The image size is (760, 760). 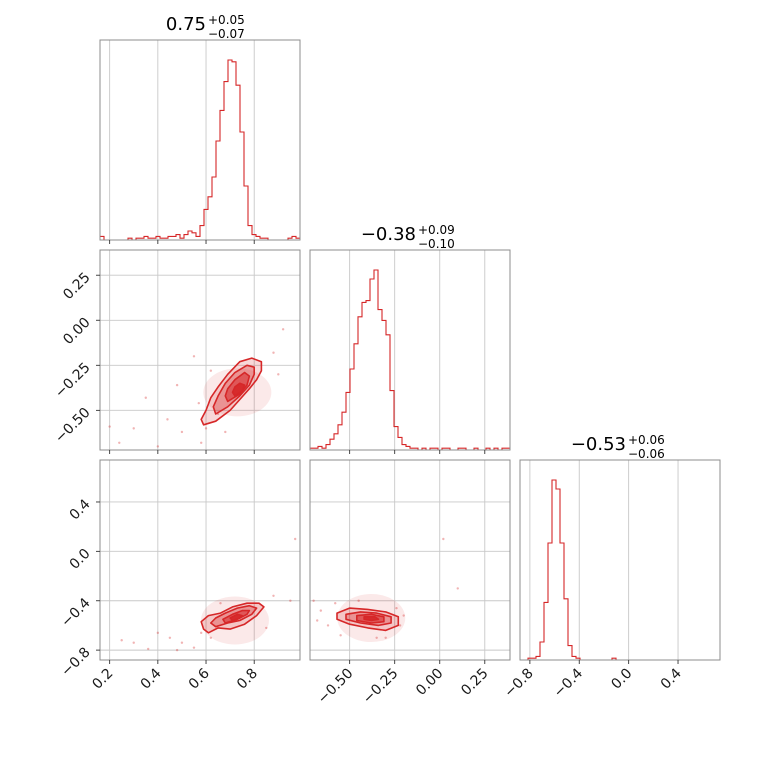 I want to click on x-tick-label: −0.50, so click(x=336, y=687).